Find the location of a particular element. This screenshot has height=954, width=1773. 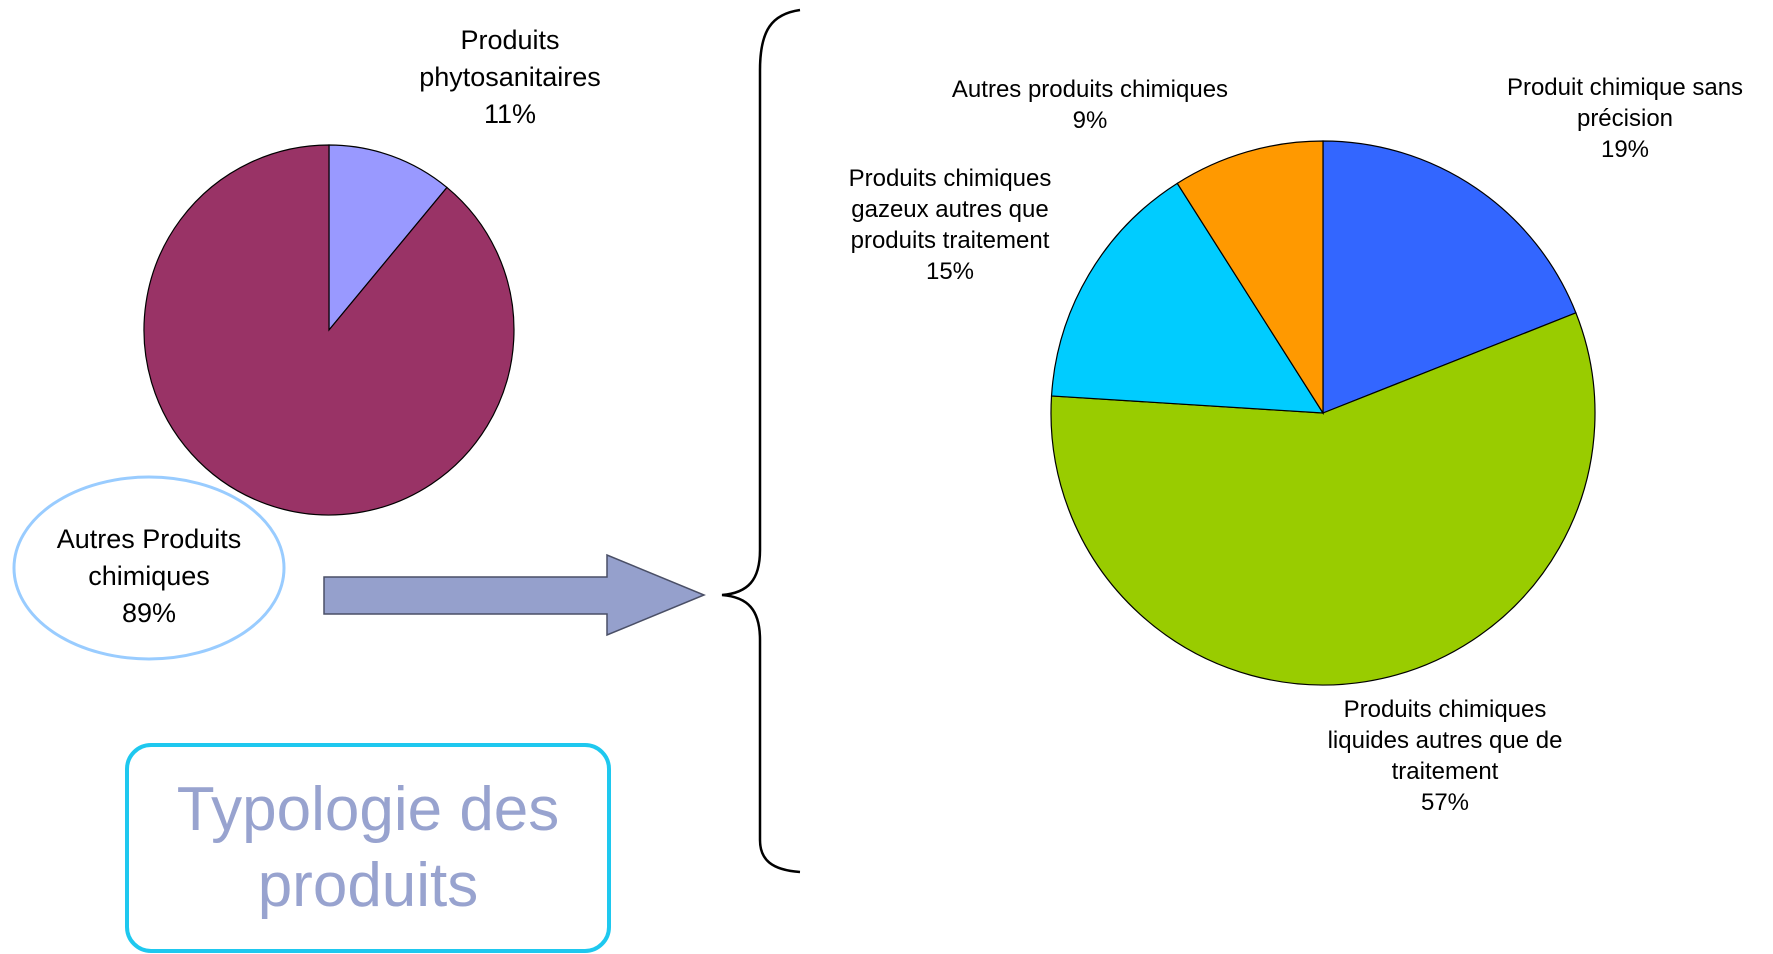

slice-label-line: liquides autres que de is located at coordinates (1445, 740).